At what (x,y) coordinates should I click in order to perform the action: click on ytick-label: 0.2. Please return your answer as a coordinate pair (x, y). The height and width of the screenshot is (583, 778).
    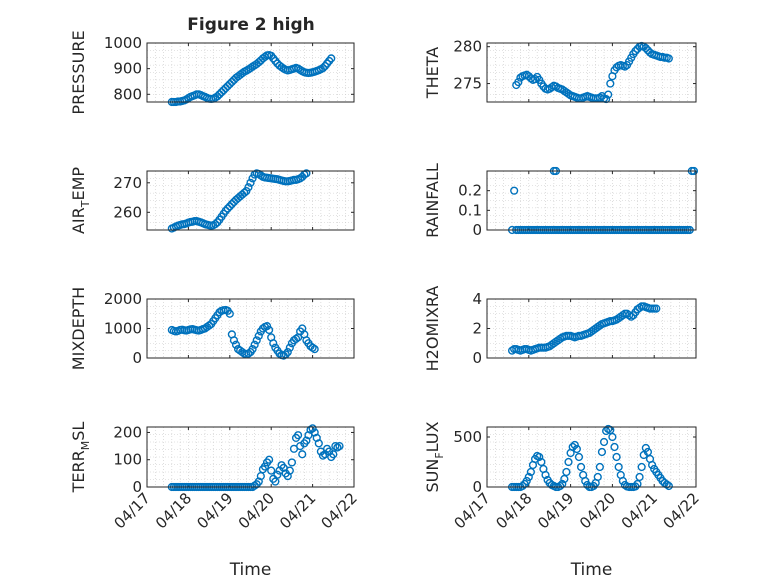
    Looking at the image, I should click on (470, 191).